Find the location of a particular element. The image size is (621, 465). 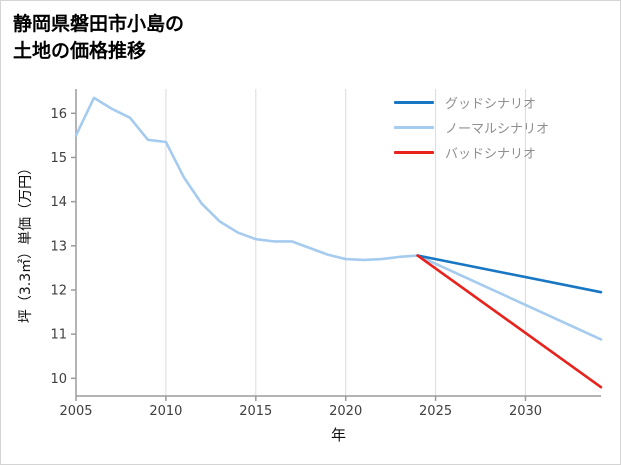

y-tick-label: 14 is located at coordinates (58, 202).